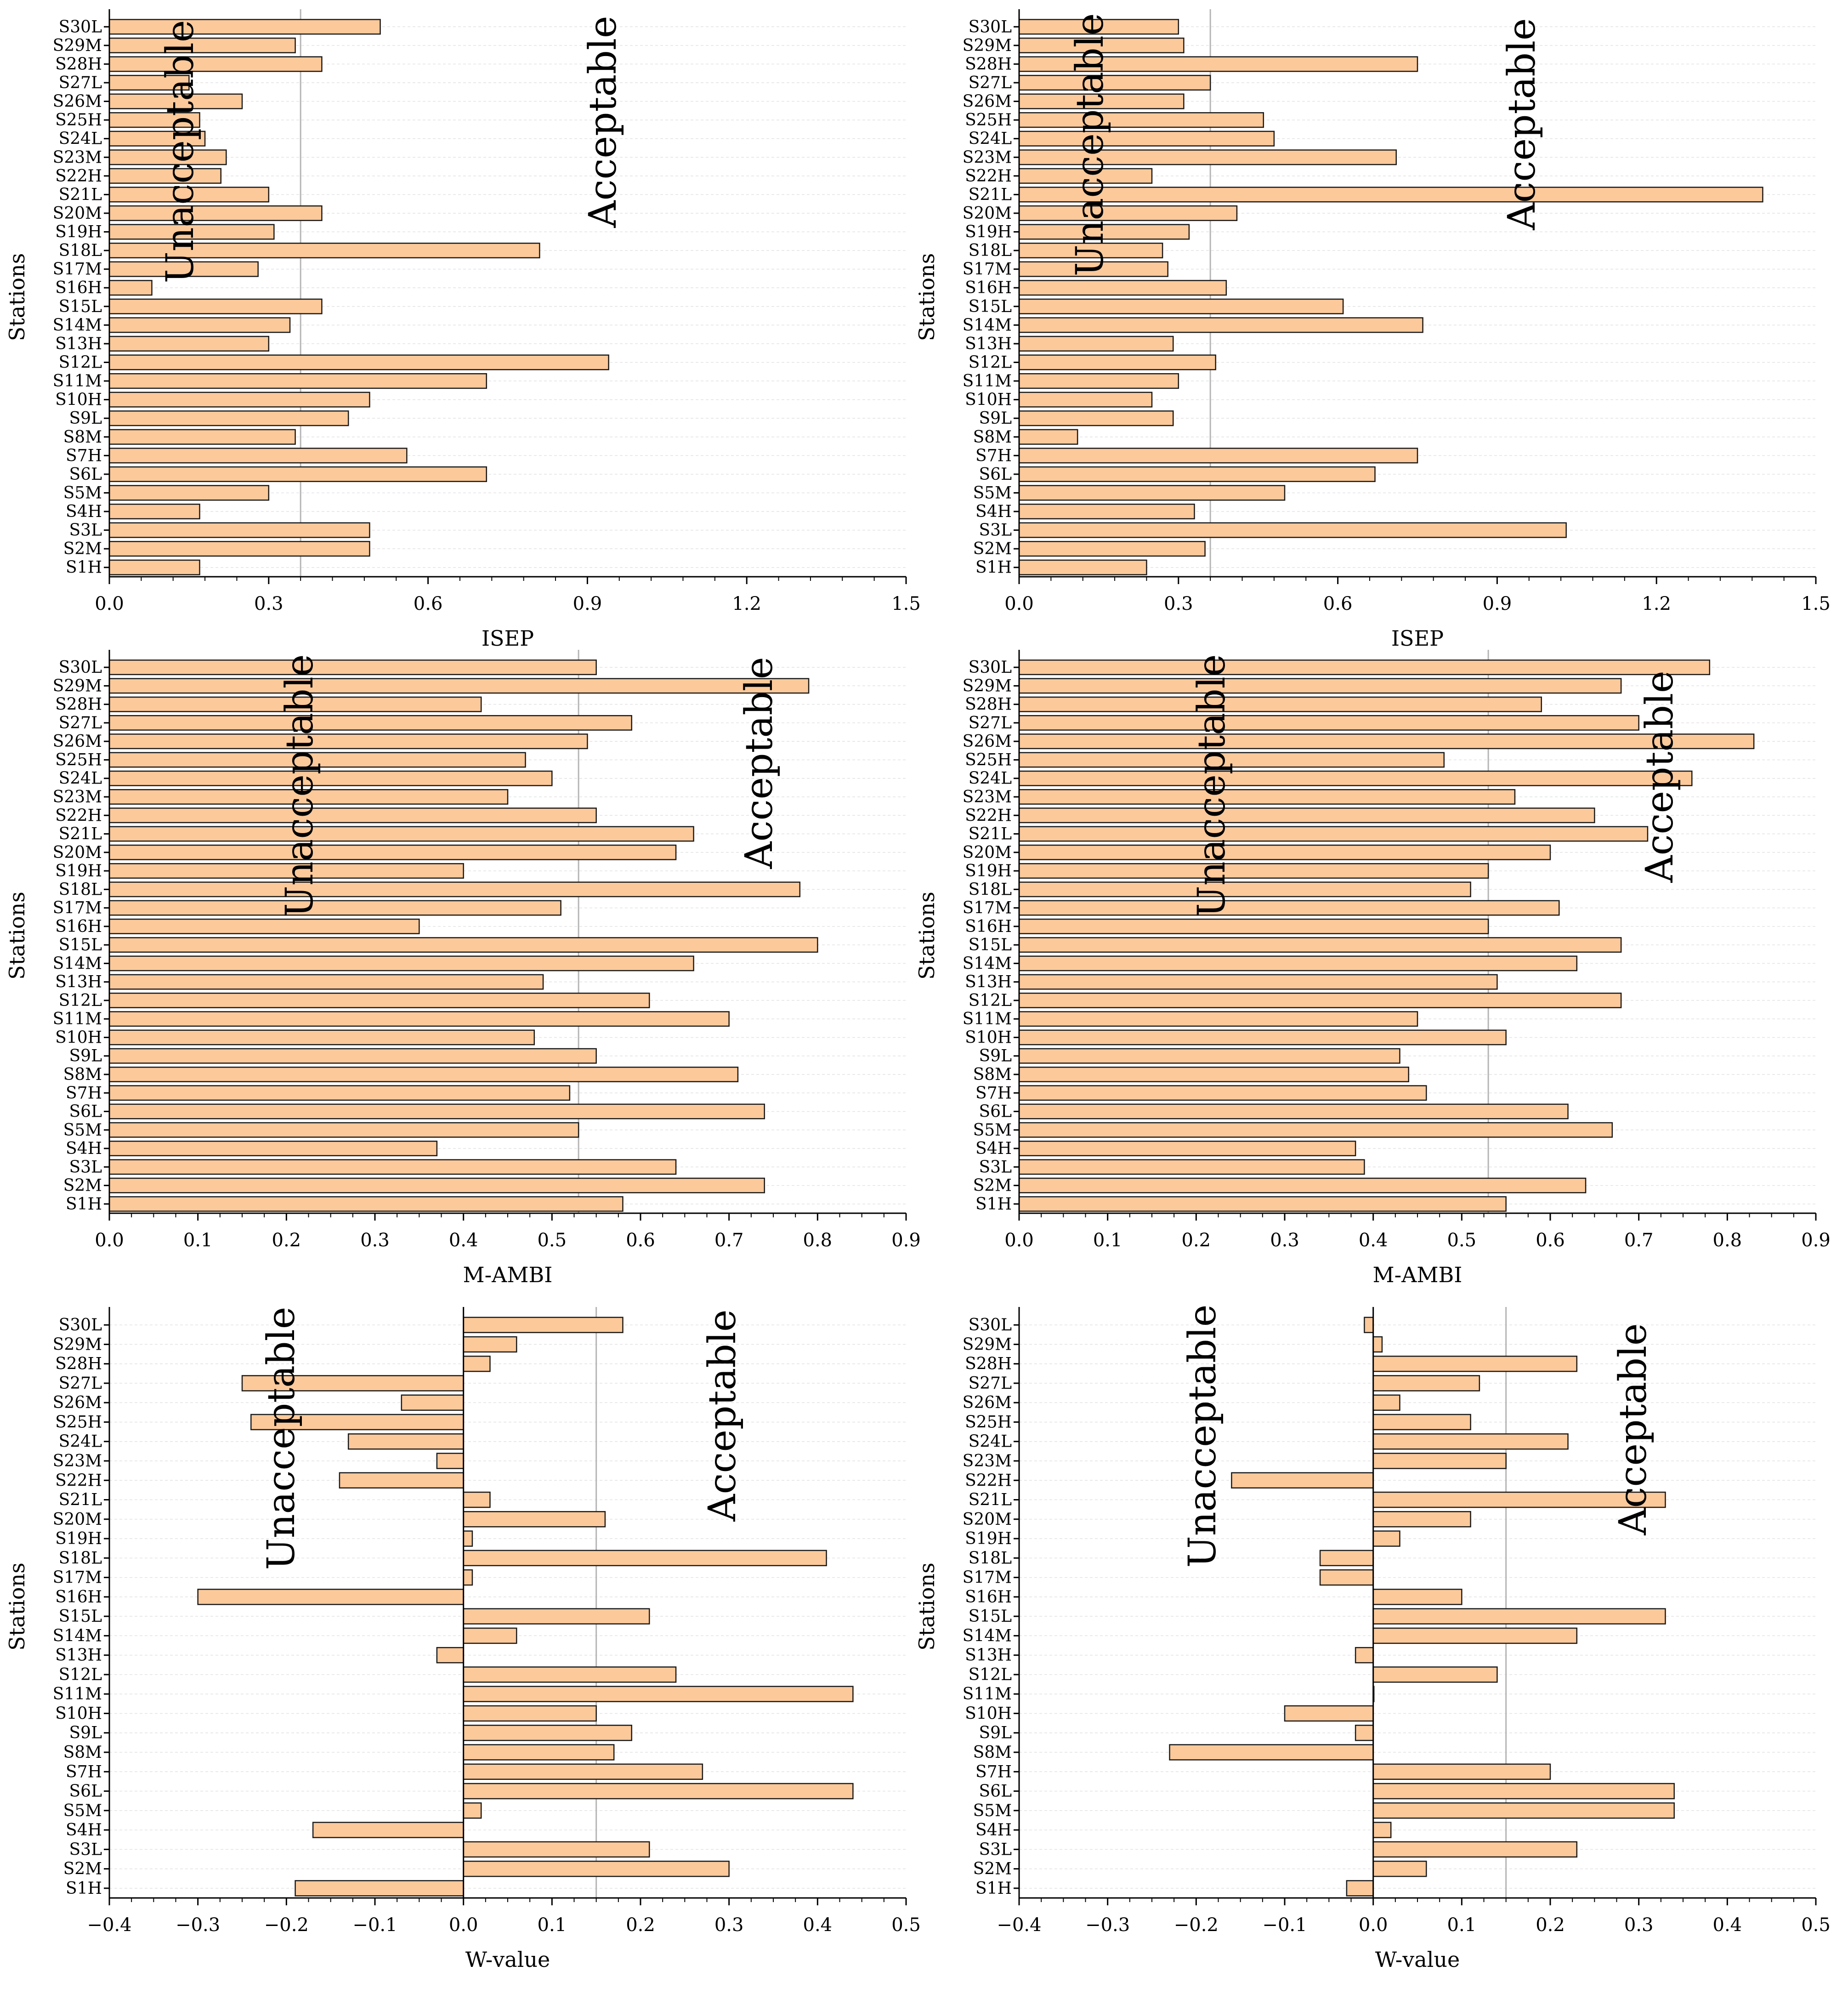  I want to click on x-axis-title: W-value, so click(1417, 1959).